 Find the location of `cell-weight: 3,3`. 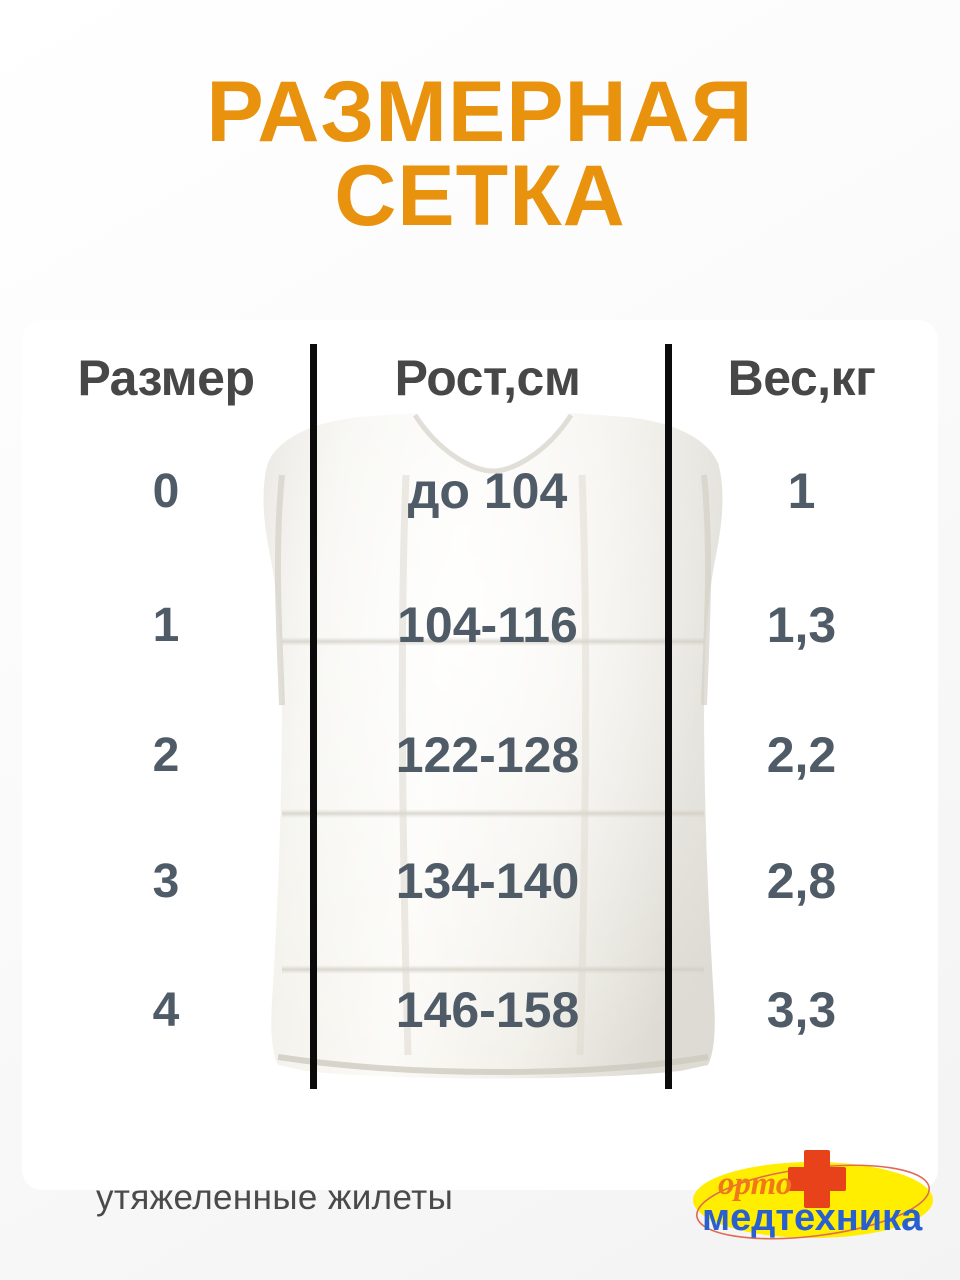

cell-weight: 3,3 is located at coordinates (801, 1010).